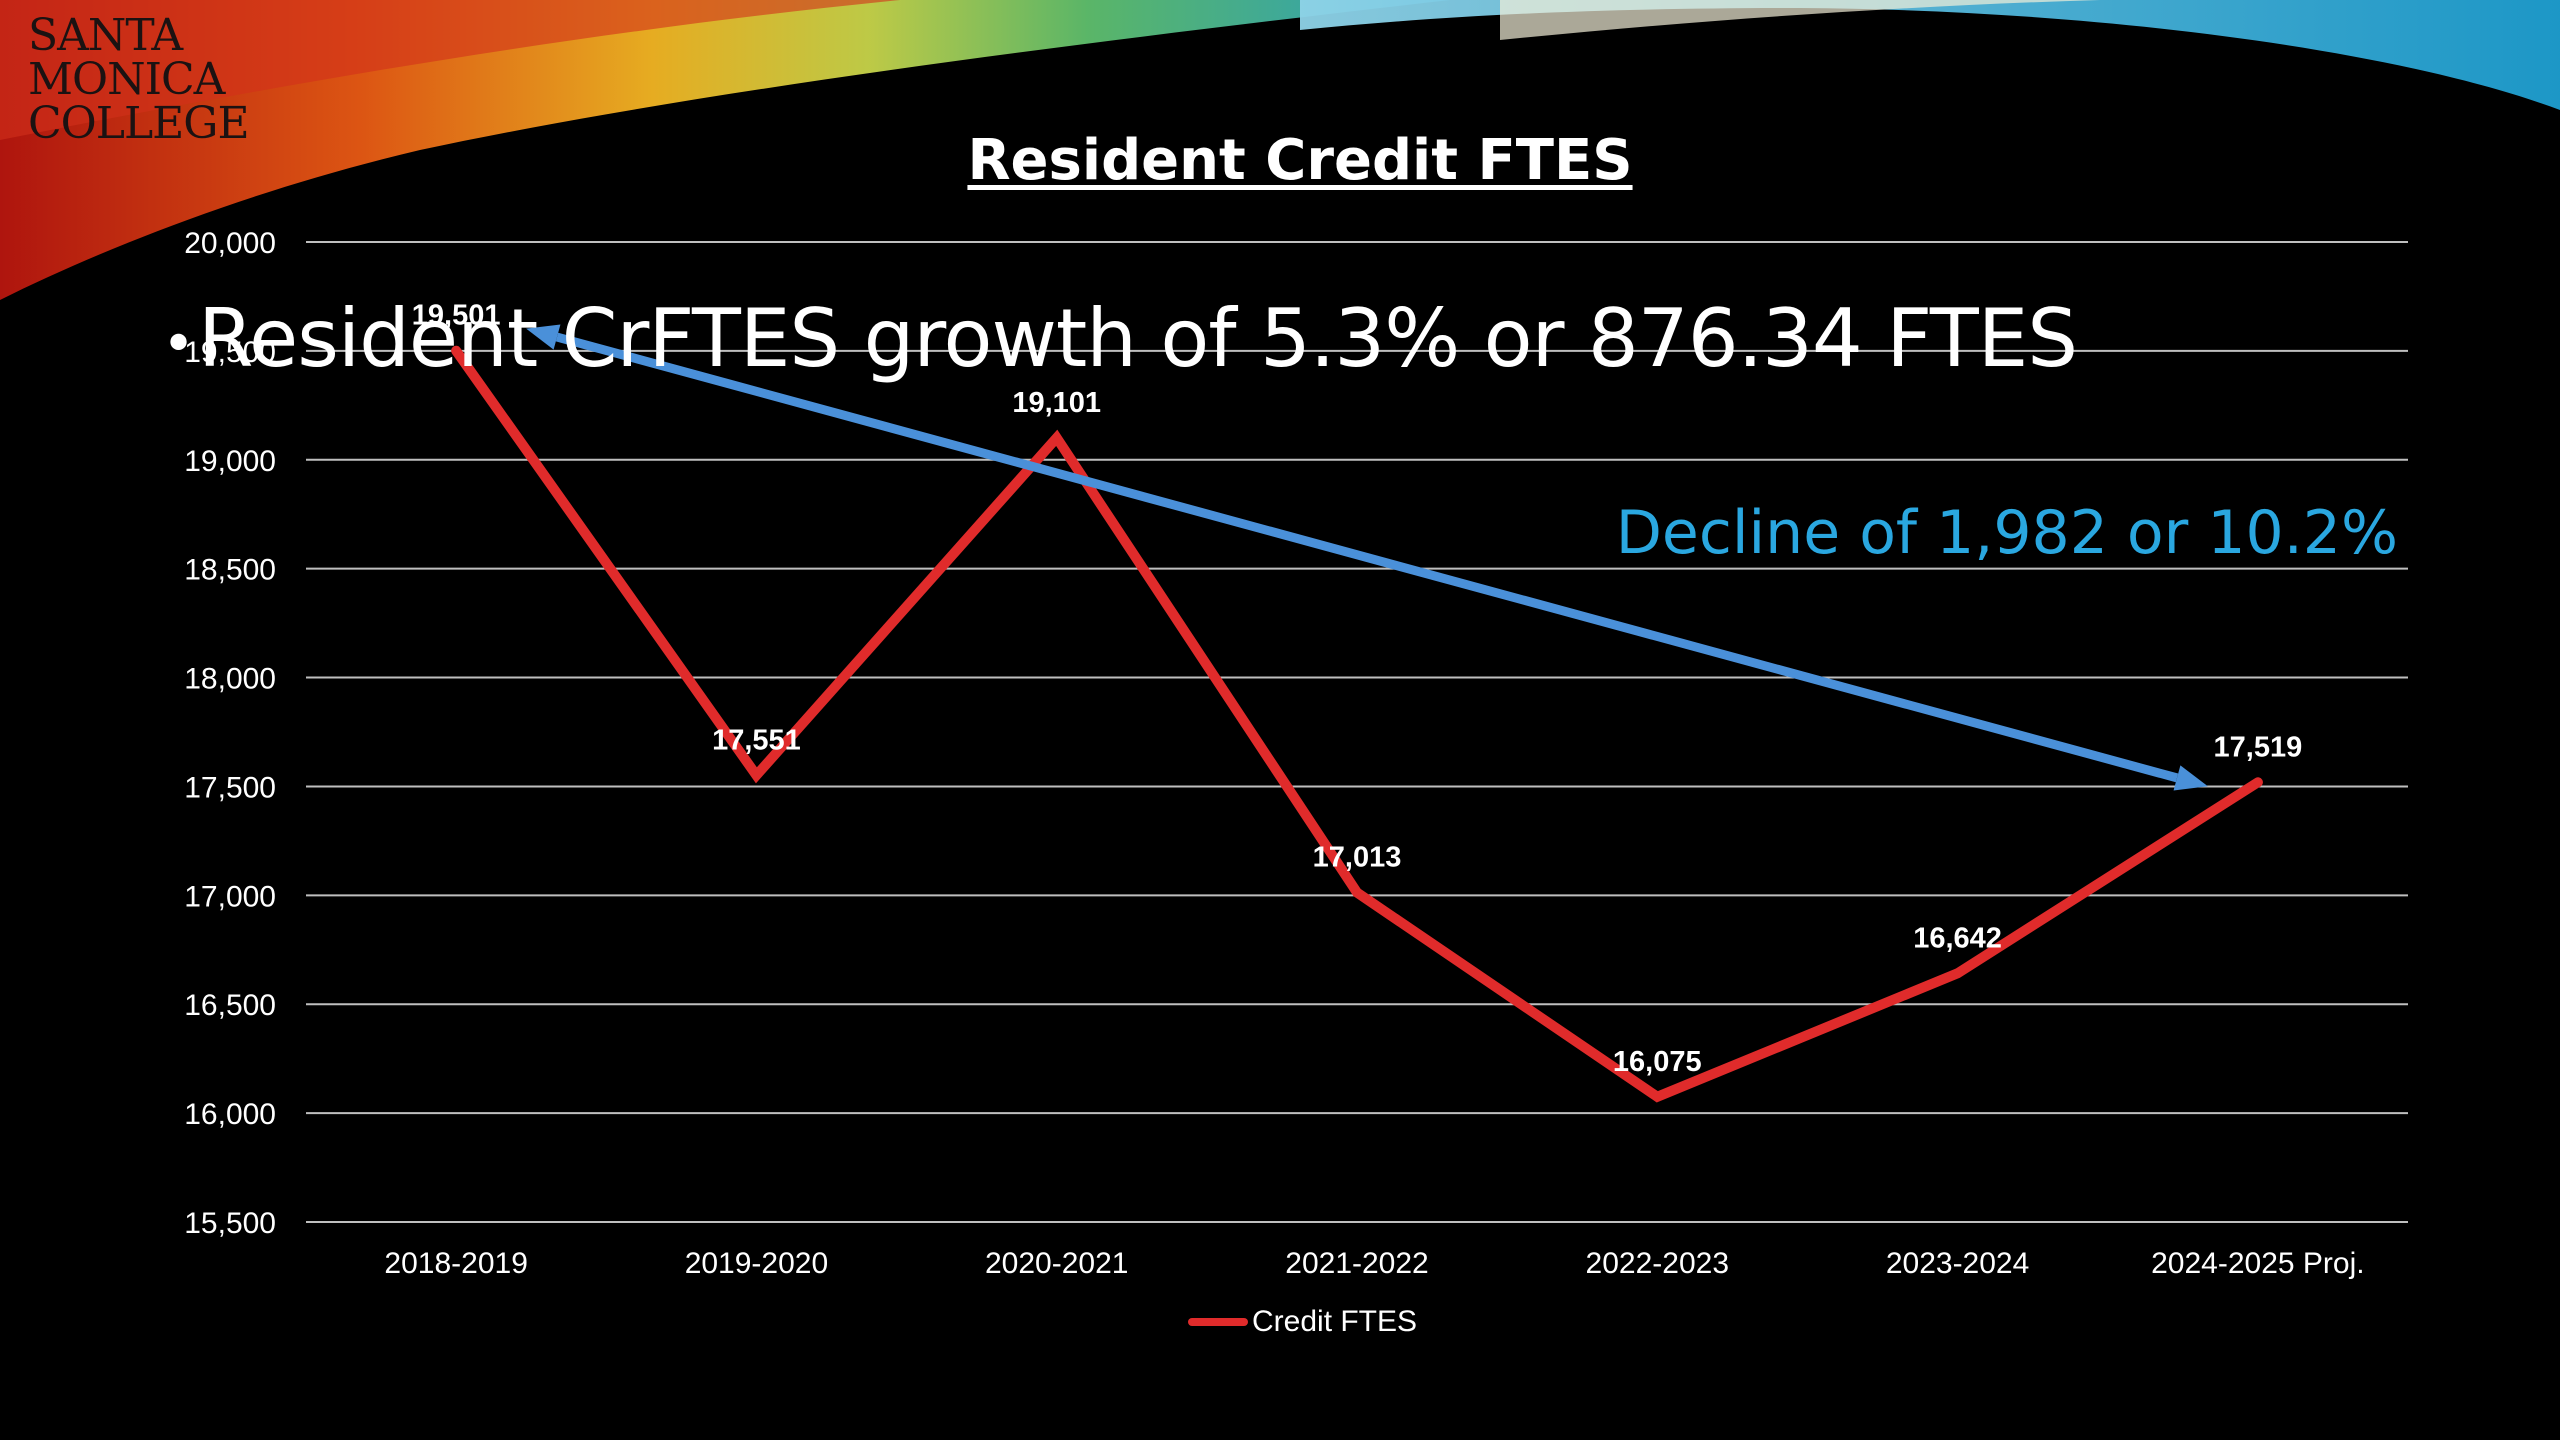 The image size is (2560, 1440). What do you see at coordinates (2258, 747) in the screenshot?
I see `data-label: 17,519` at bounding box center [2258, 747].